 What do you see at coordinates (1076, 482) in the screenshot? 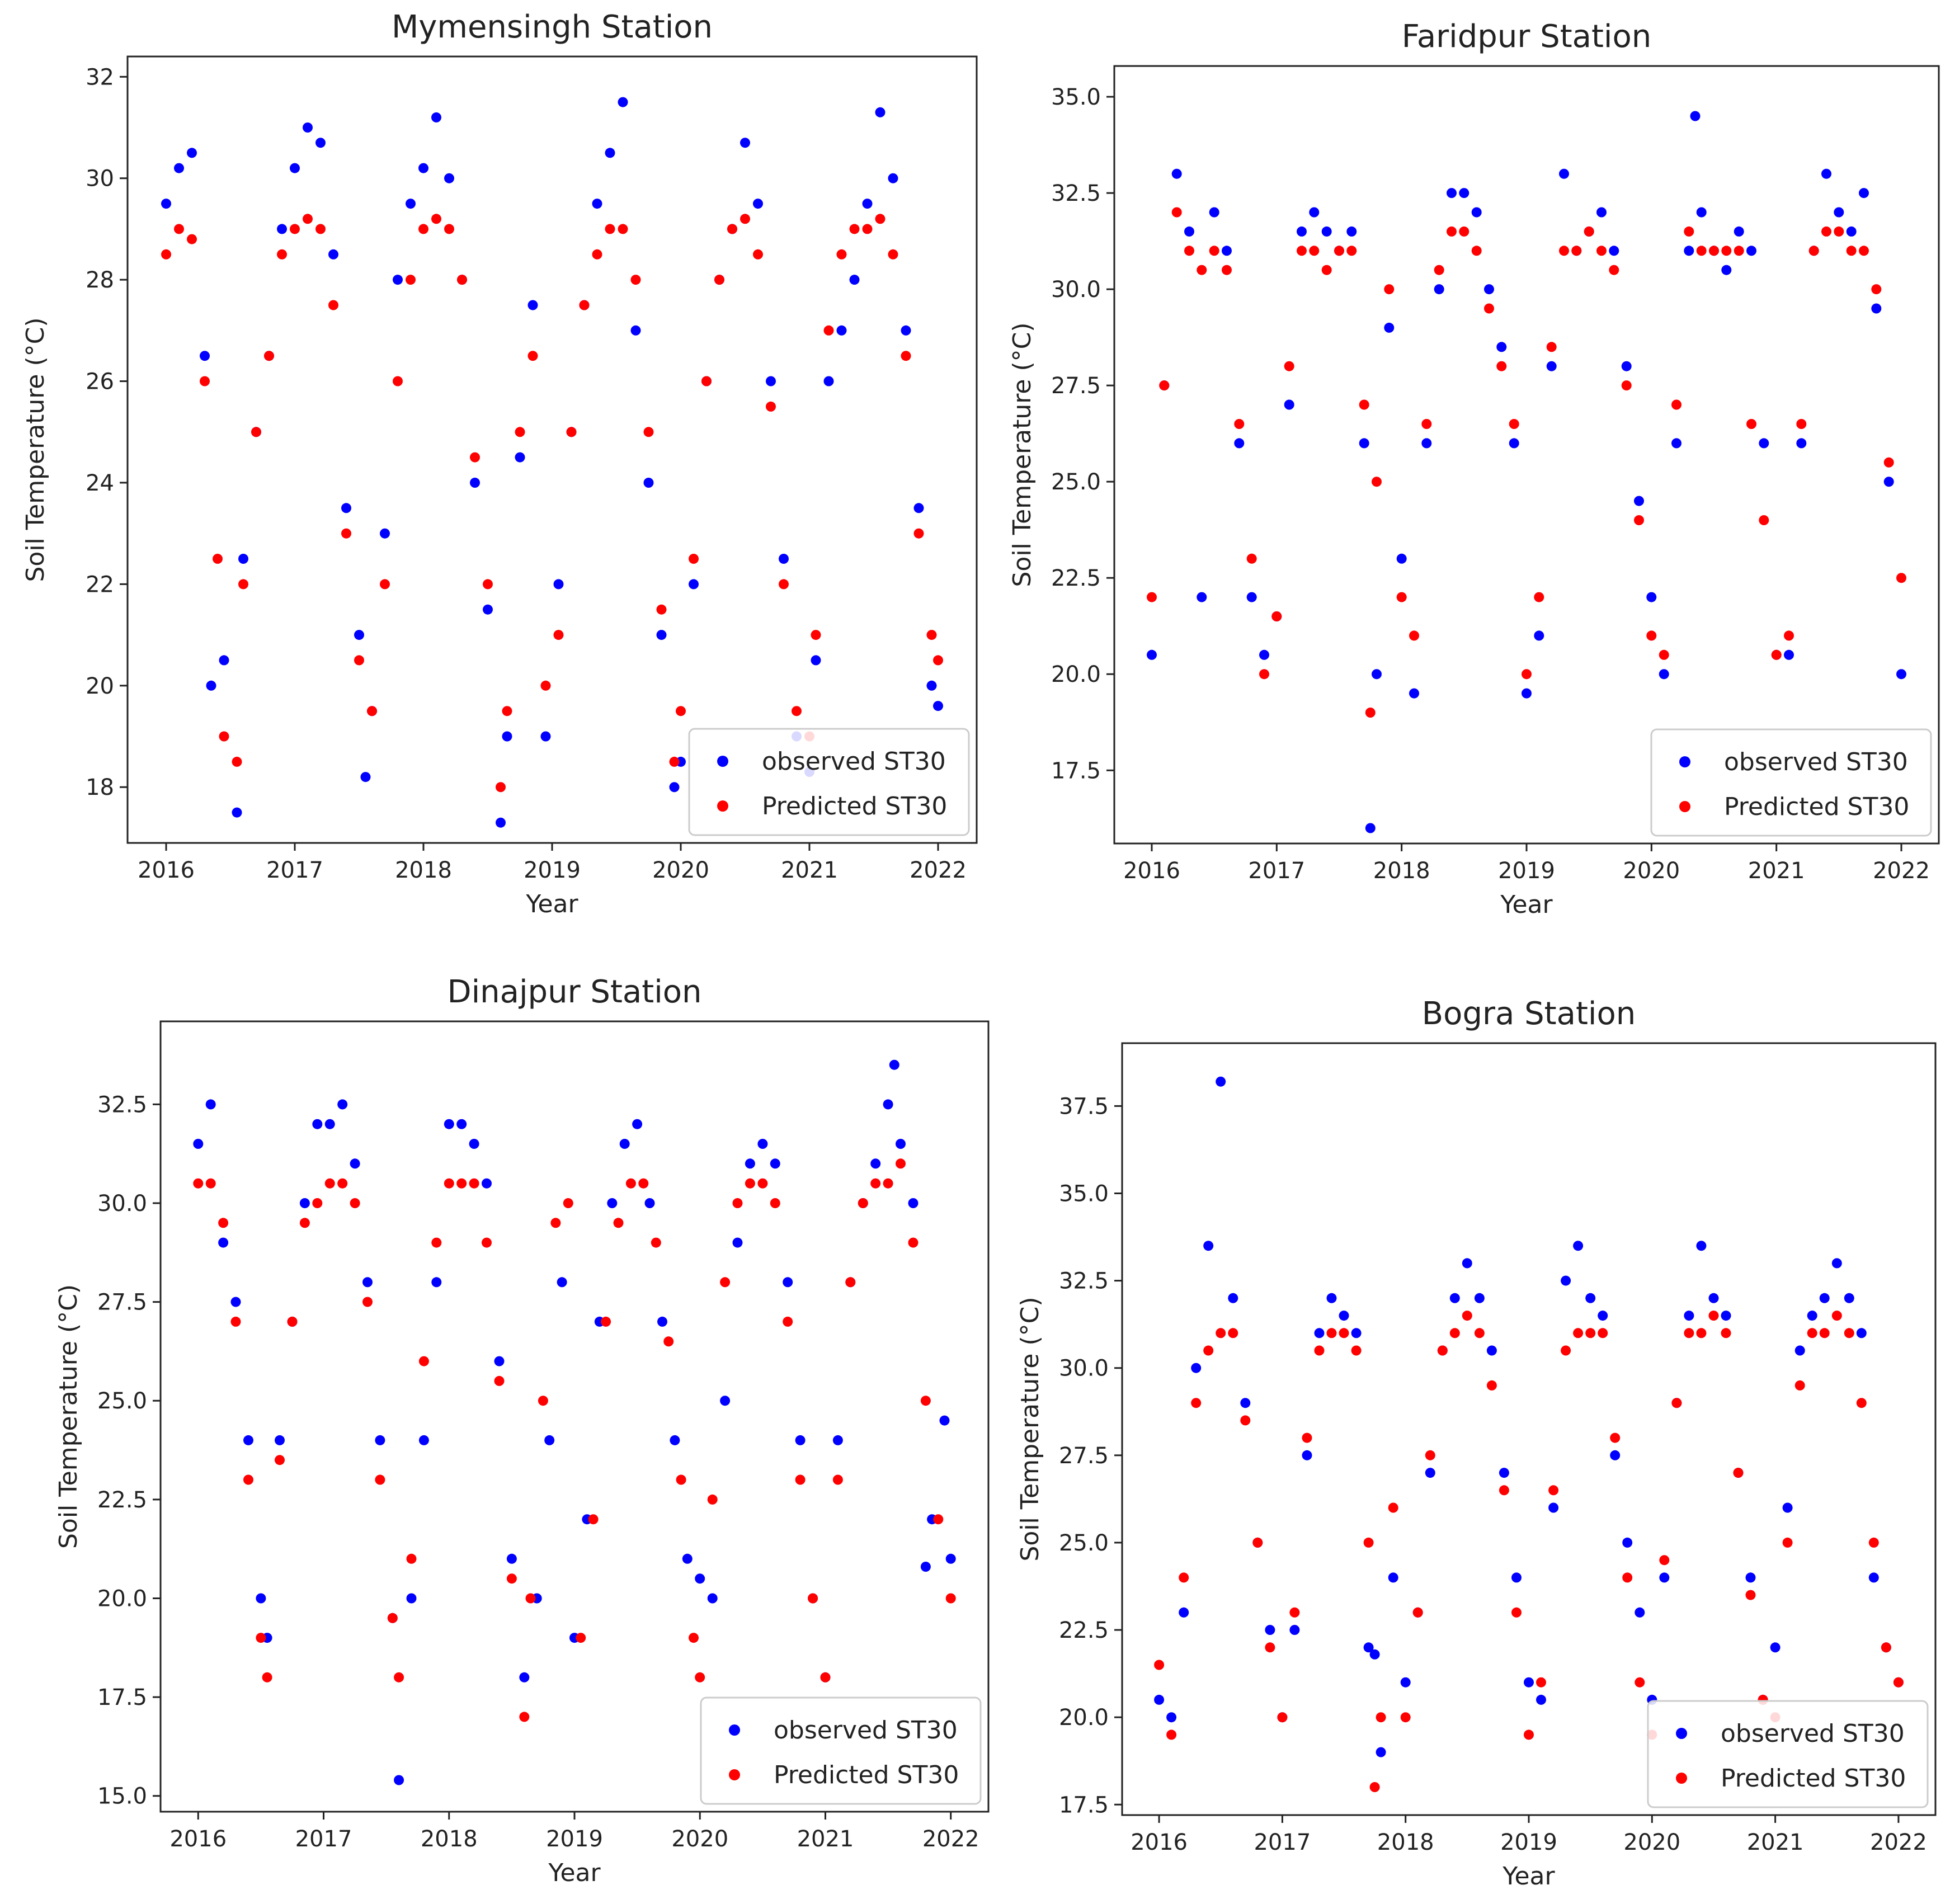
I see `y-tick-label: 25.0` at bounding box center [1076, 482].